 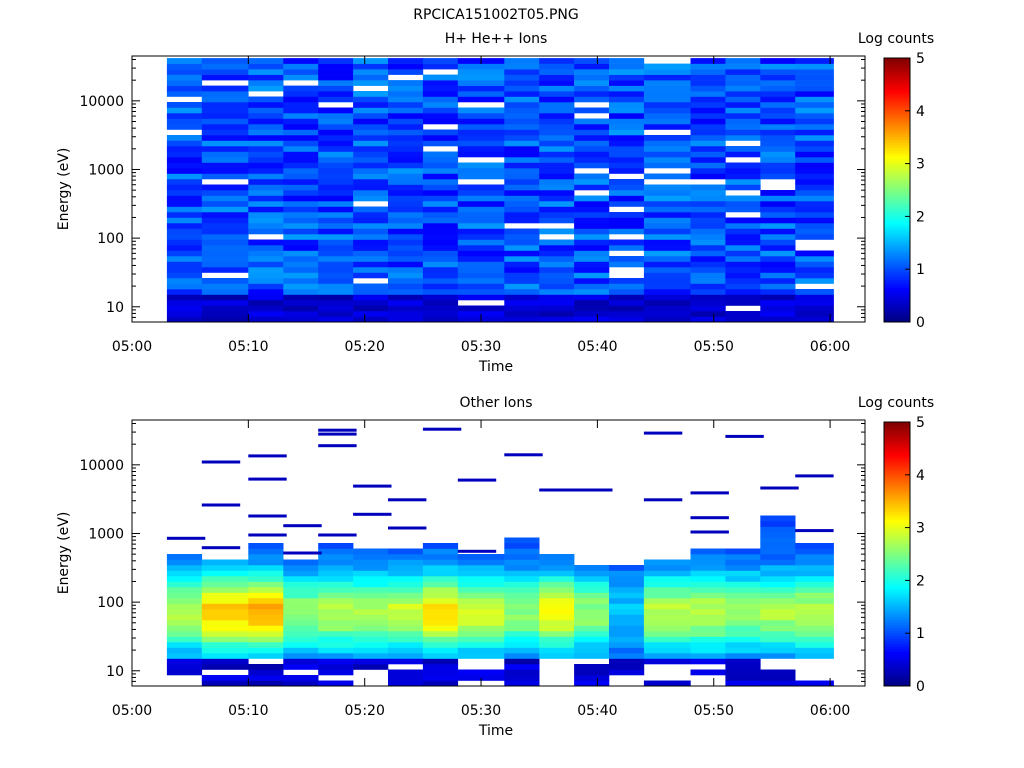 What do you see at coordinates (495, 403) in the screenshot?
I see `panel-title: Other Ions` at bounding box center [495, 403].